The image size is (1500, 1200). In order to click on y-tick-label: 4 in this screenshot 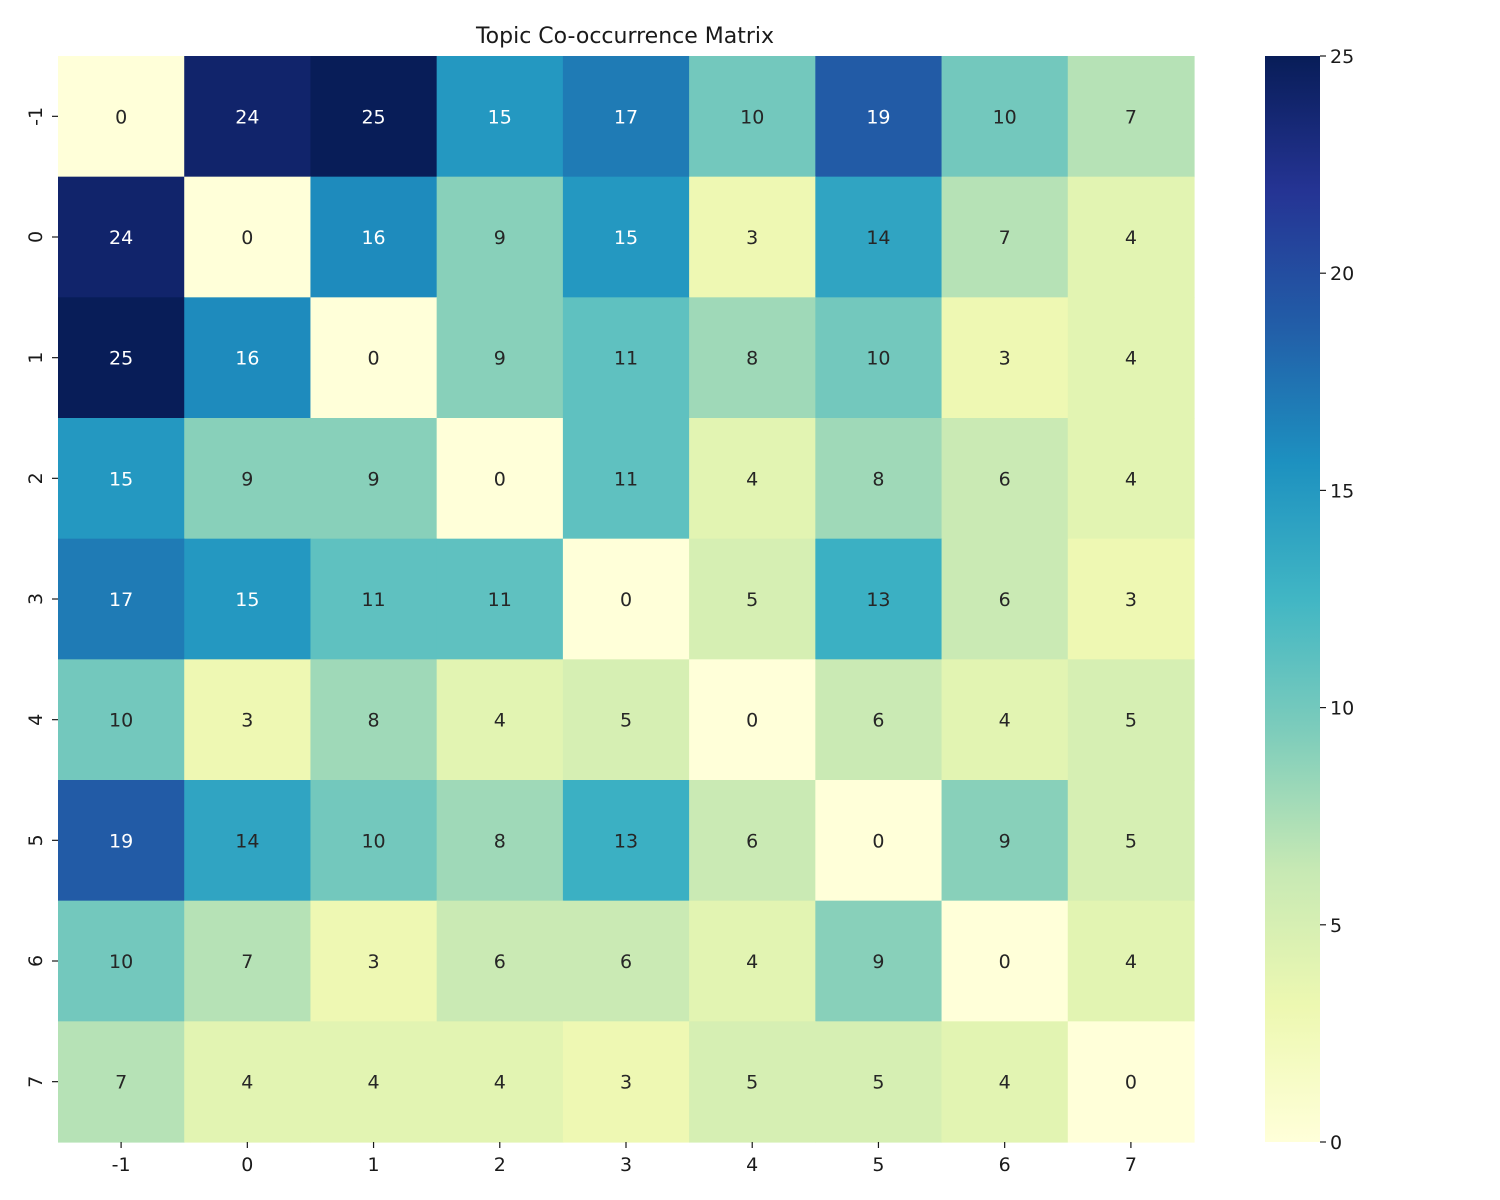, I will do `click(36, 720)`.